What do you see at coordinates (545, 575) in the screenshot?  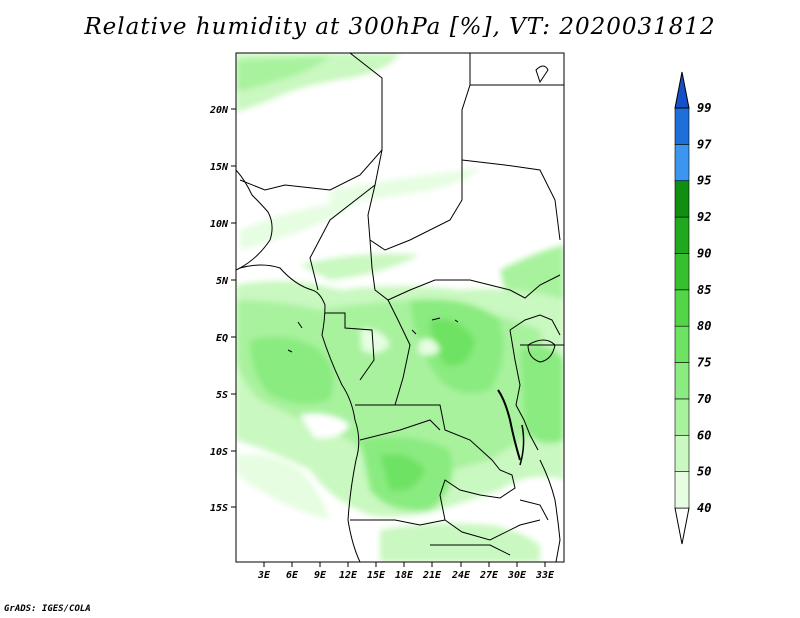 I see `svg-text: 33E` at bounding box center [545, 575].